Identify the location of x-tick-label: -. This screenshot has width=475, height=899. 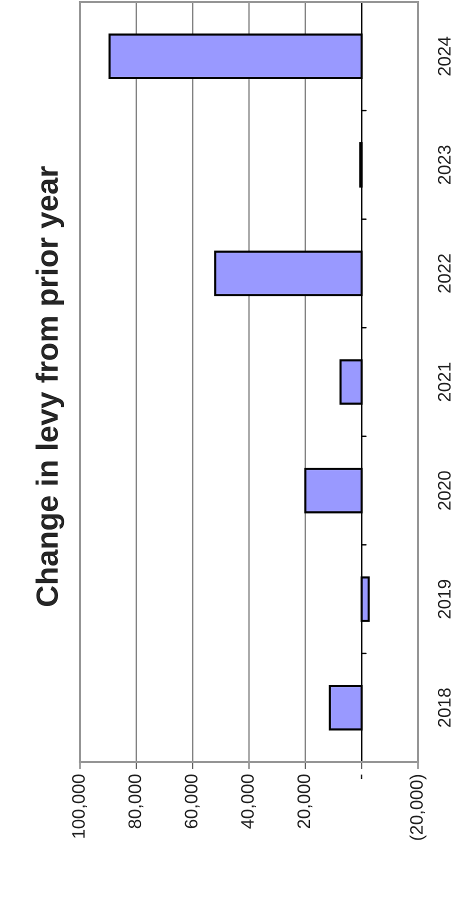
(361, 777).